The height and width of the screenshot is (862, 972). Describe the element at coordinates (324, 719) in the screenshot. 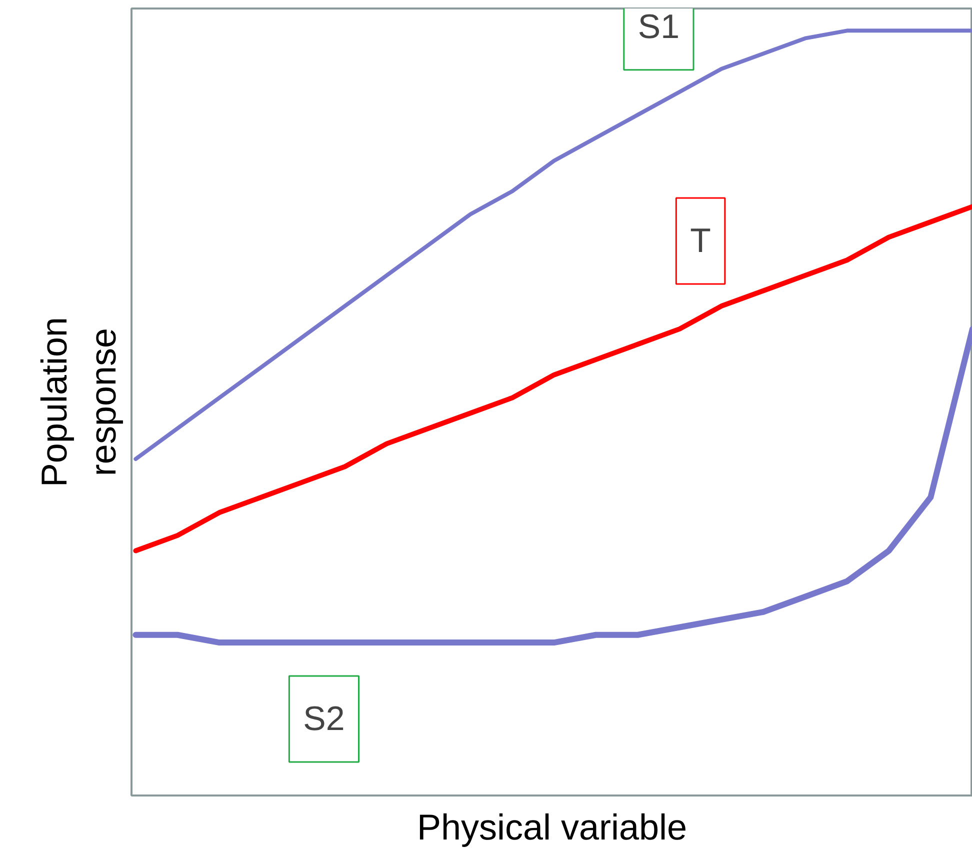

I see `series-label: S2` at that location.